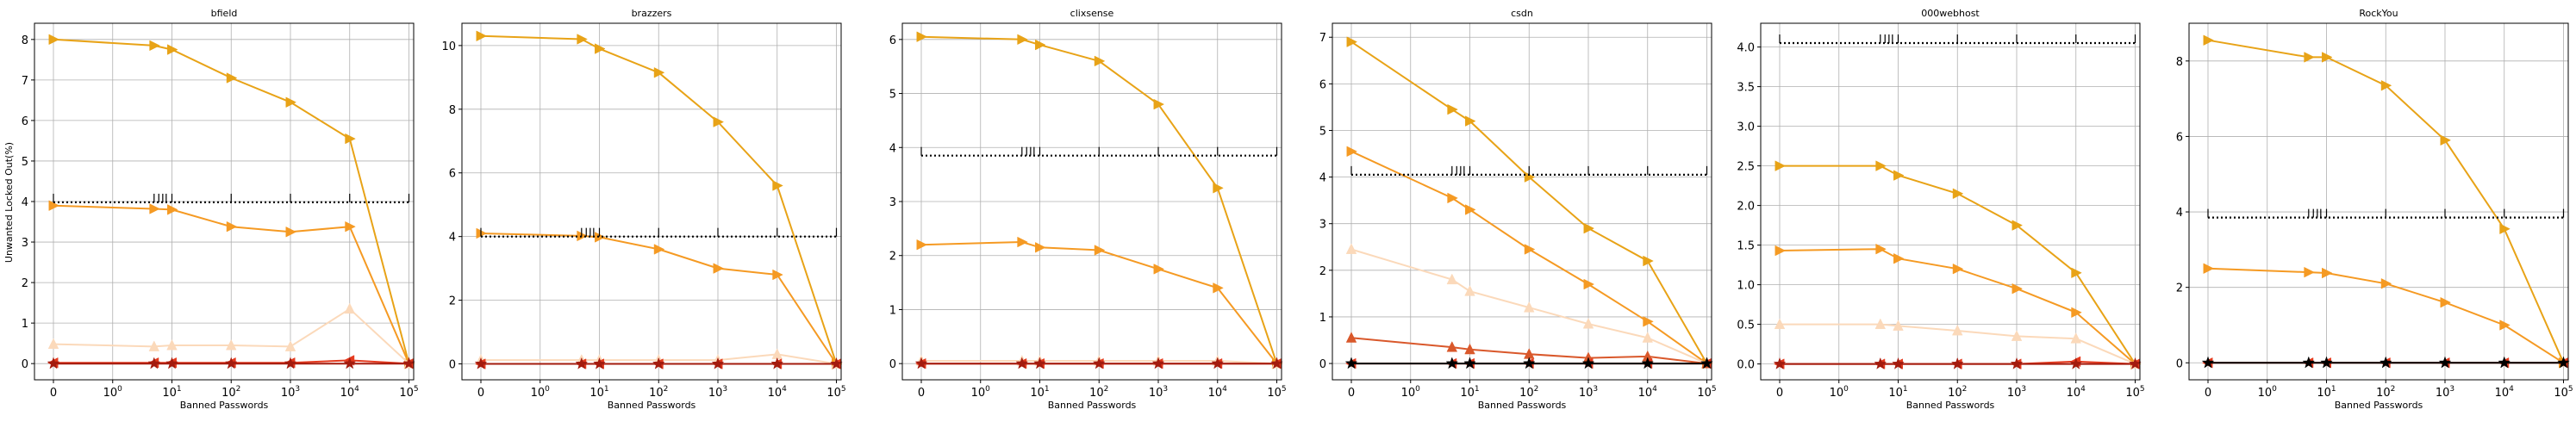  Describe the element at coordinates (1950, 13) in the screenshot. I see `subplot-title: 000webhost` at that location.